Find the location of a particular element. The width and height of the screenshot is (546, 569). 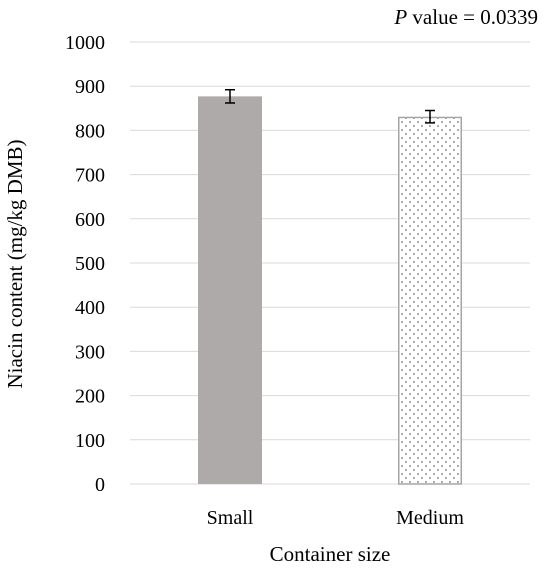

bar-medium is located at coordinates (430, 300).